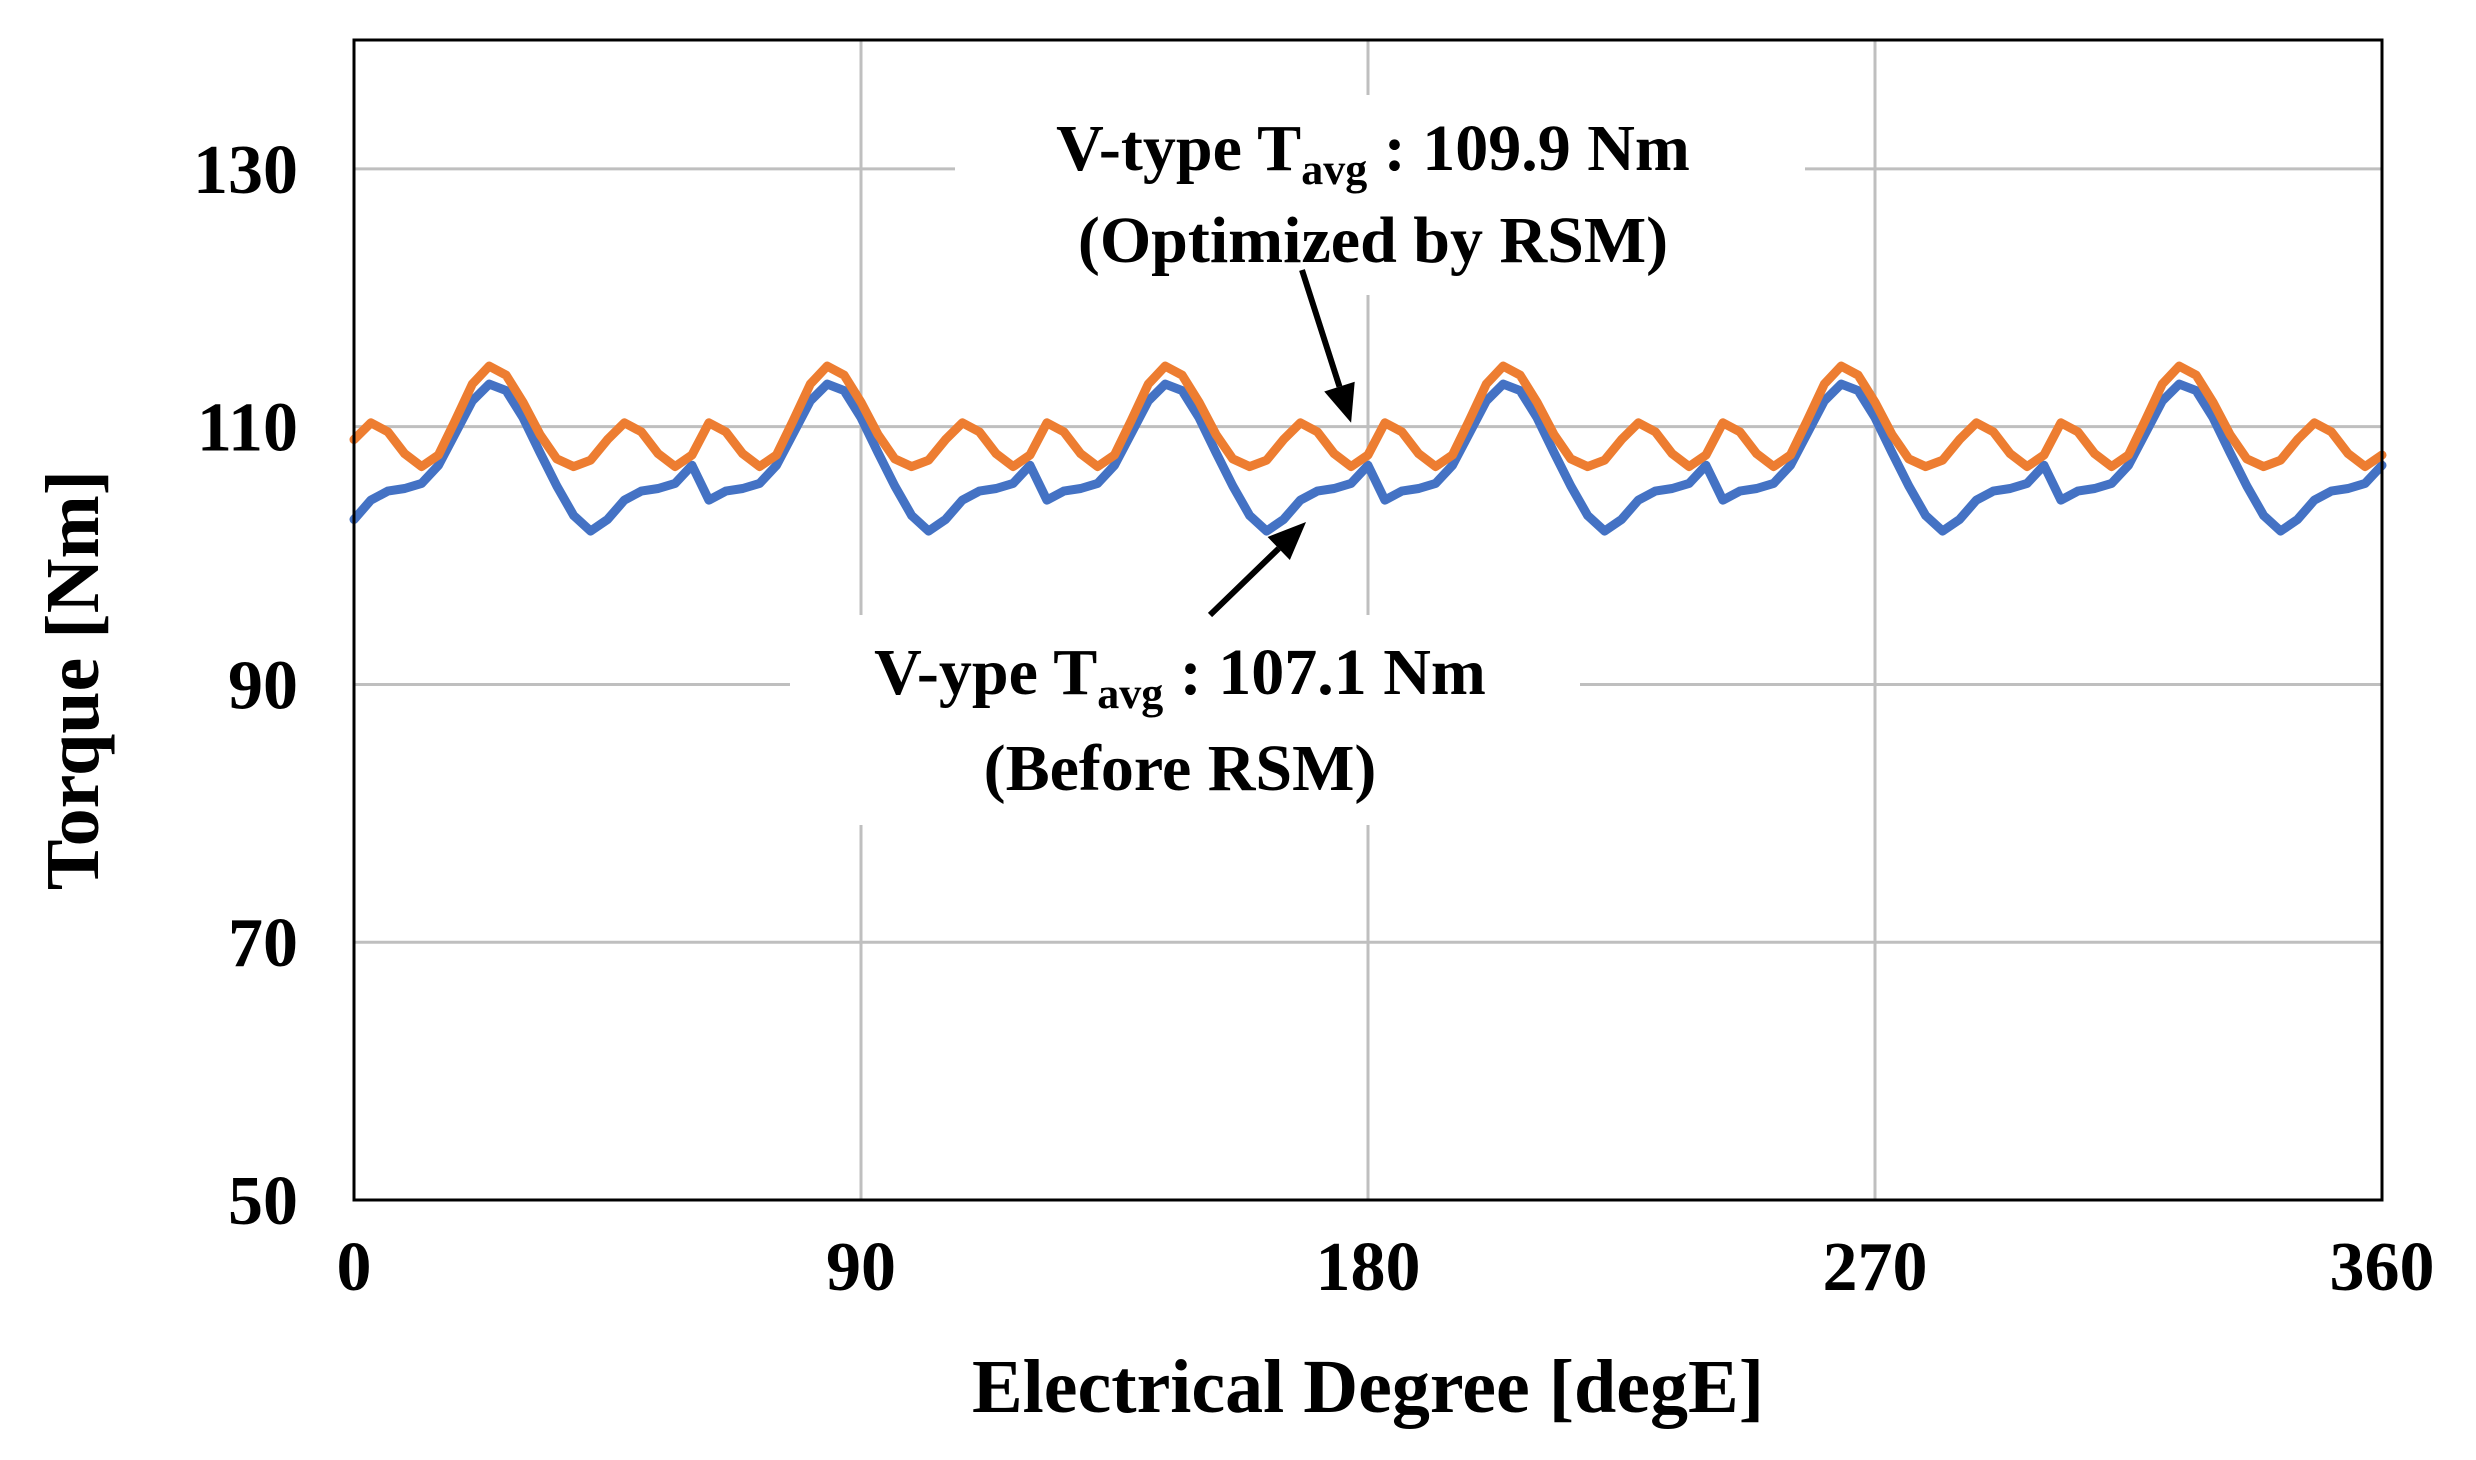 The image size is (2476, 1460). Describe the element at coordinates (1281, 443) in the screenshot. I see `annotation-arrows` at that location.